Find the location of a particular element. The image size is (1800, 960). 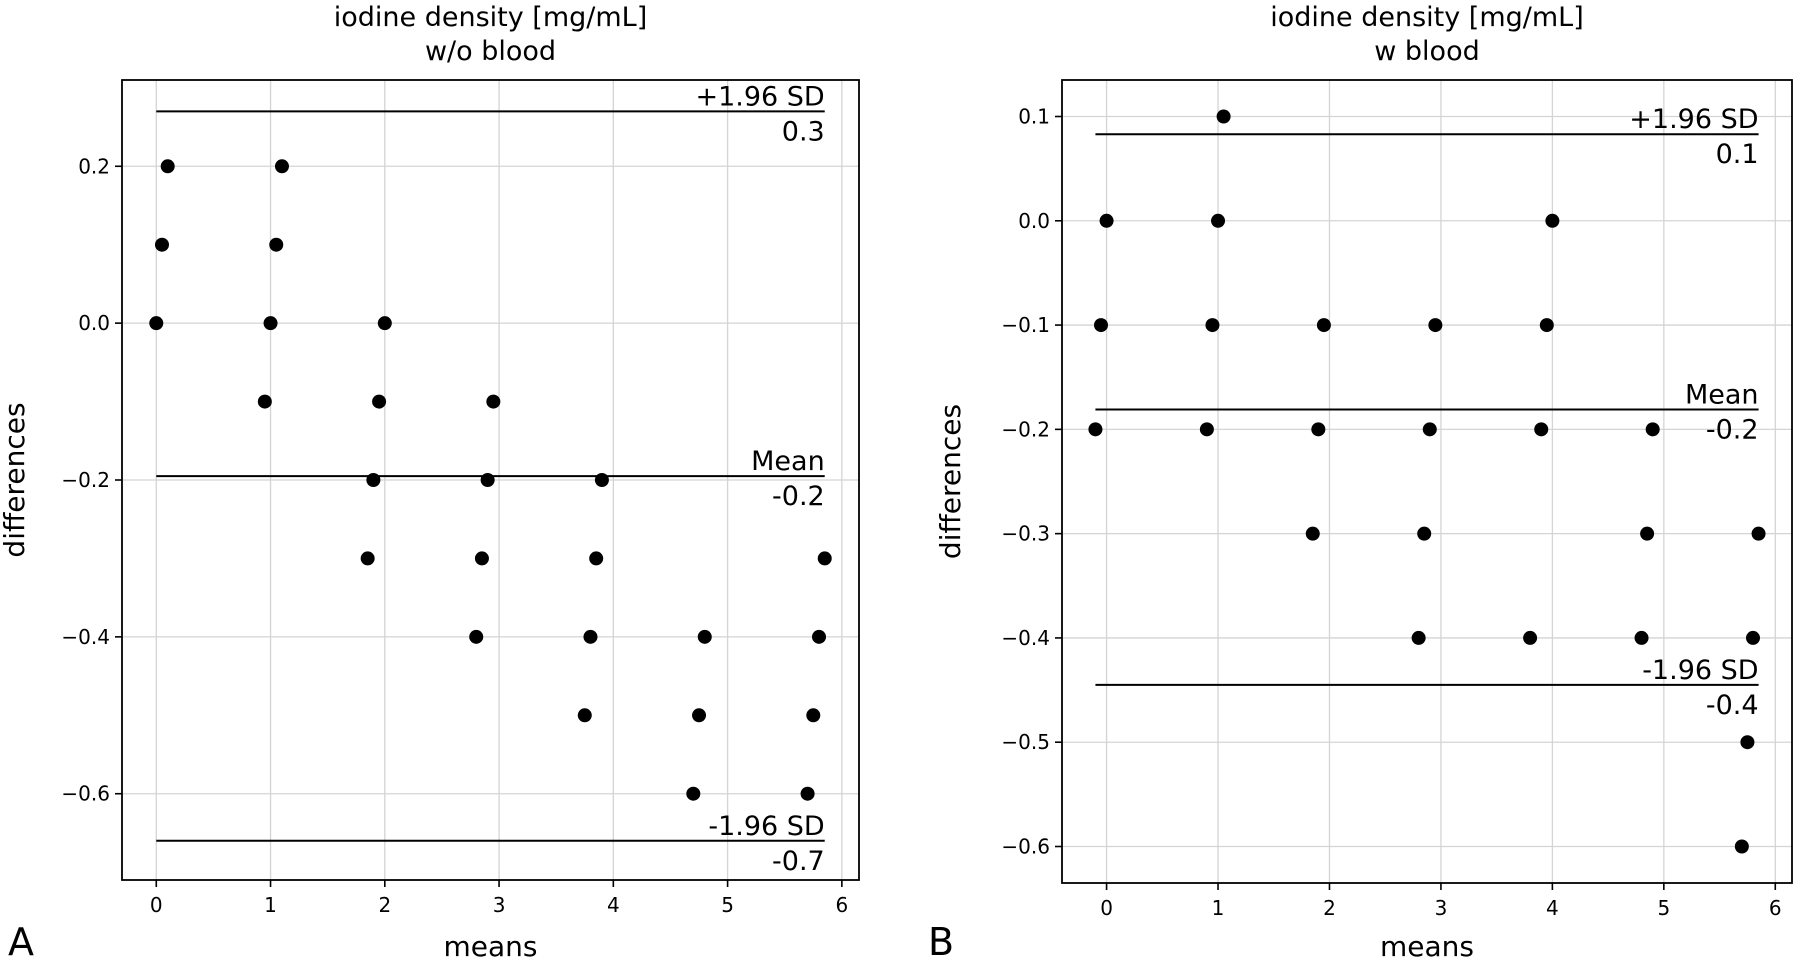

hline-value-label: 0.1 is located at coordinates (1737, 154).